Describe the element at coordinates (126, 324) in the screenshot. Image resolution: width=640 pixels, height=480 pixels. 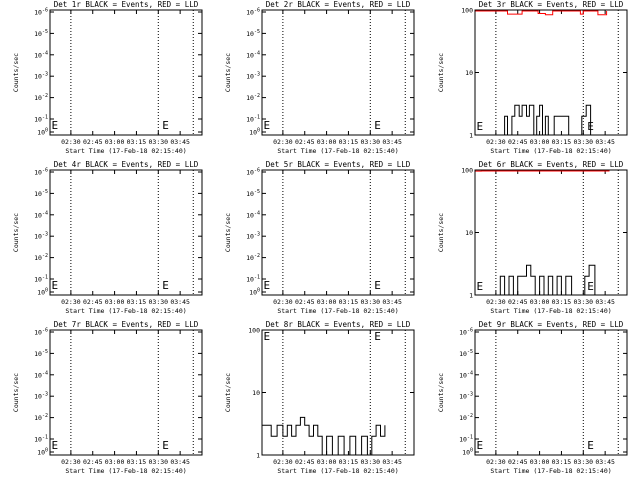
I see `panel-title: Det 7r BLACK = Events, RED = LLD` at that location.